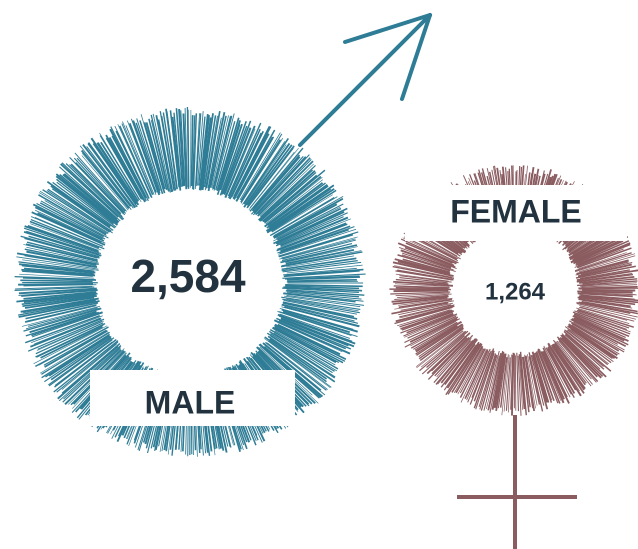 Image resolution: width=638 pixels, height=549 pixels. What do you see at coordinates (188, 276) in the screenshot?
I see `male-count: 2,584` at bounding box center [188, 276].